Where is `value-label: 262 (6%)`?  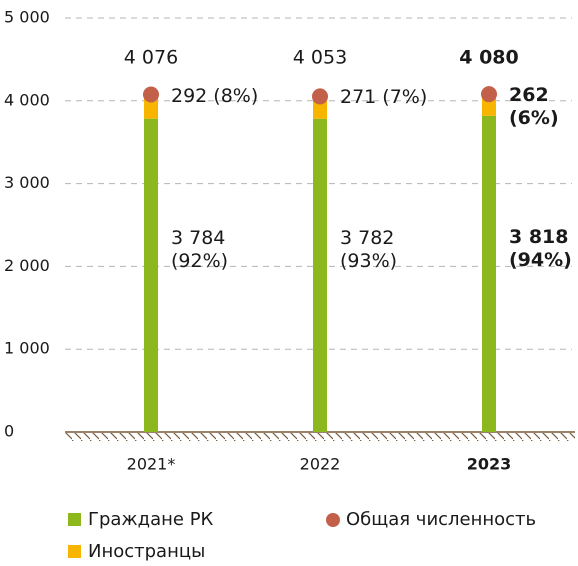
value-label: 262 (6%) is located at coordinates (534, 107).